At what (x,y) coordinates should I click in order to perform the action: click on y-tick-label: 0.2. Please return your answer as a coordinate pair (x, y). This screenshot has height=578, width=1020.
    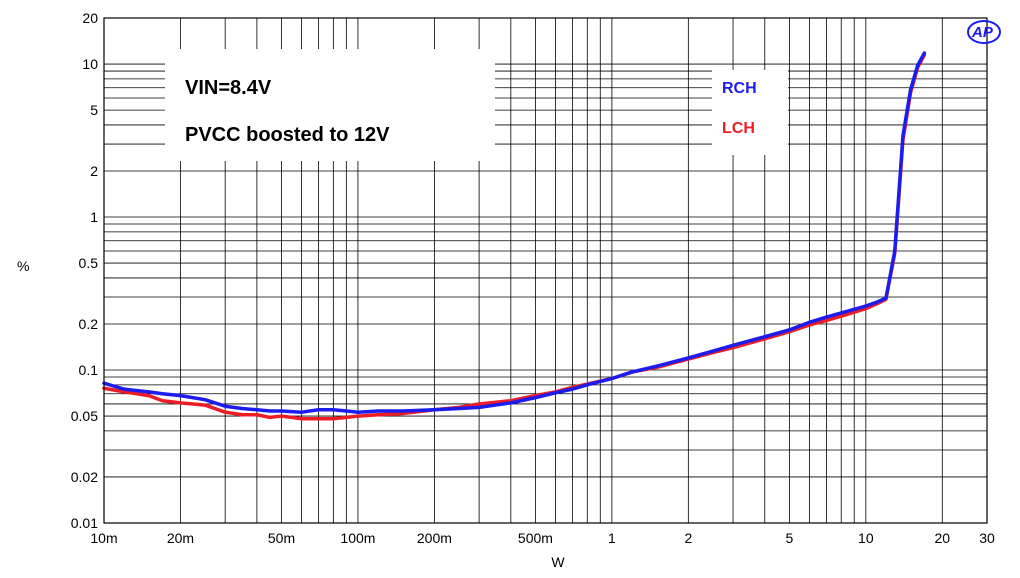
    Looking at the image, I should click on (89, 324).